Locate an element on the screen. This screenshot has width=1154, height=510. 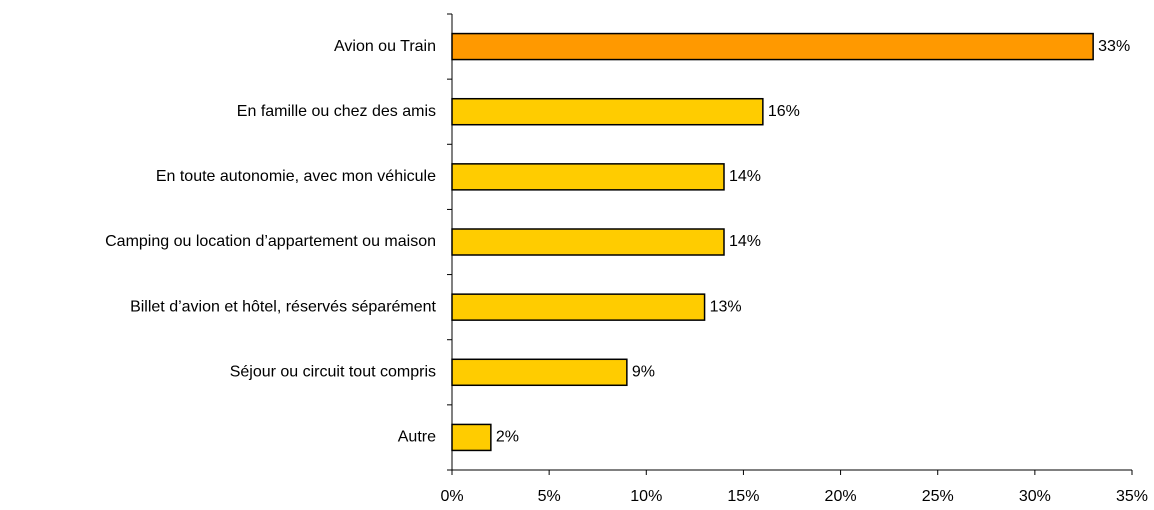
x-tick-label: 5% is located at coordinates (549, 496).